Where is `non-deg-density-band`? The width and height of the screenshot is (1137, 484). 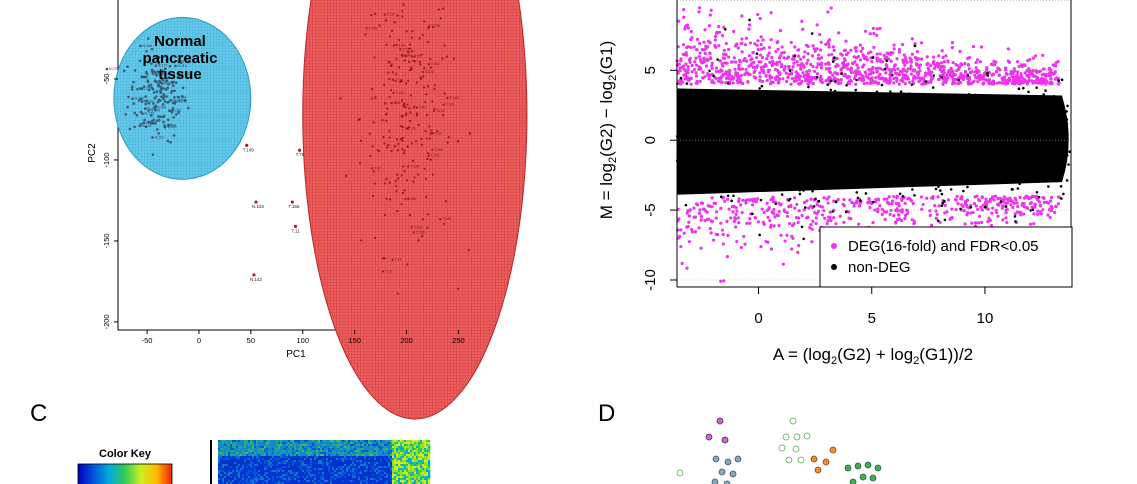 non-deg-density-band is located at coordinates (873, 141).